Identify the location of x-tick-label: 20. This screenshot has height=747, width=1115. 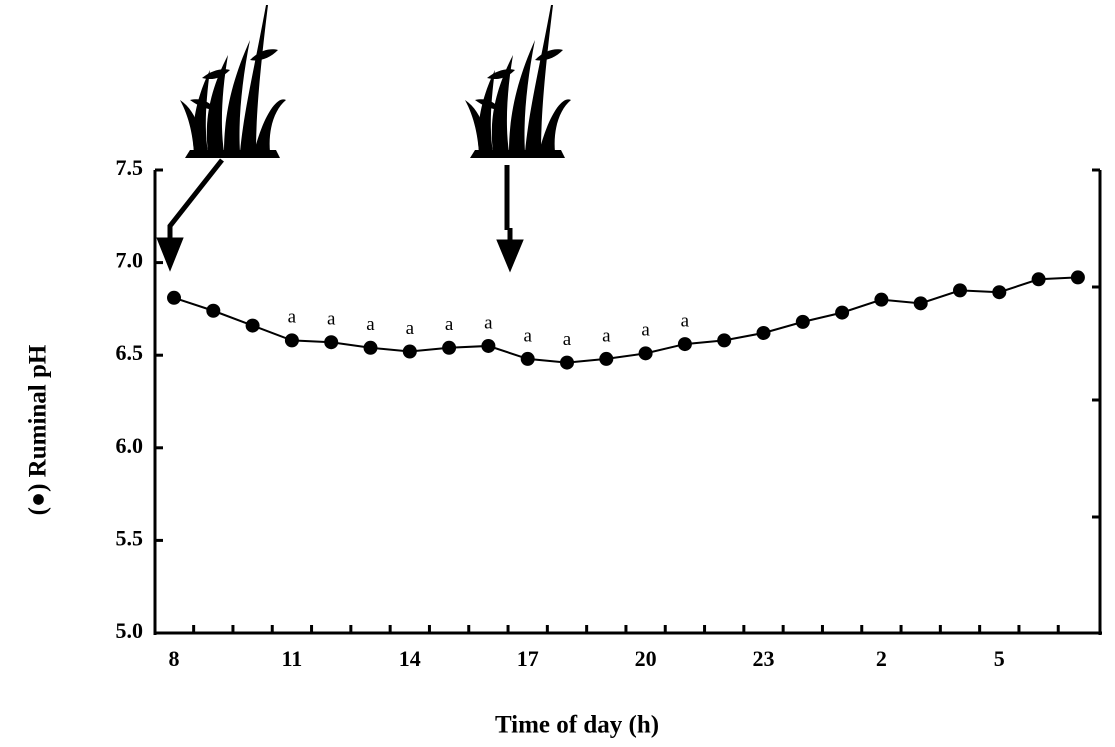
(646, 658).